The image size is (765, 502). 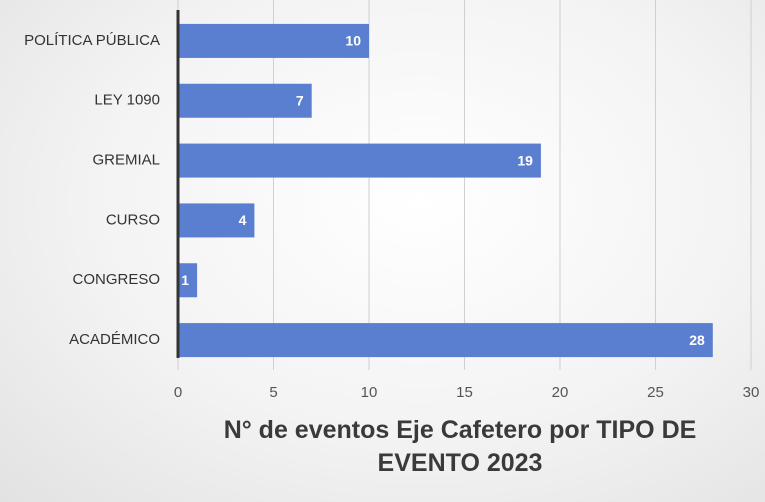 I want to click on data-label: 10, so click(x=353, y=41).